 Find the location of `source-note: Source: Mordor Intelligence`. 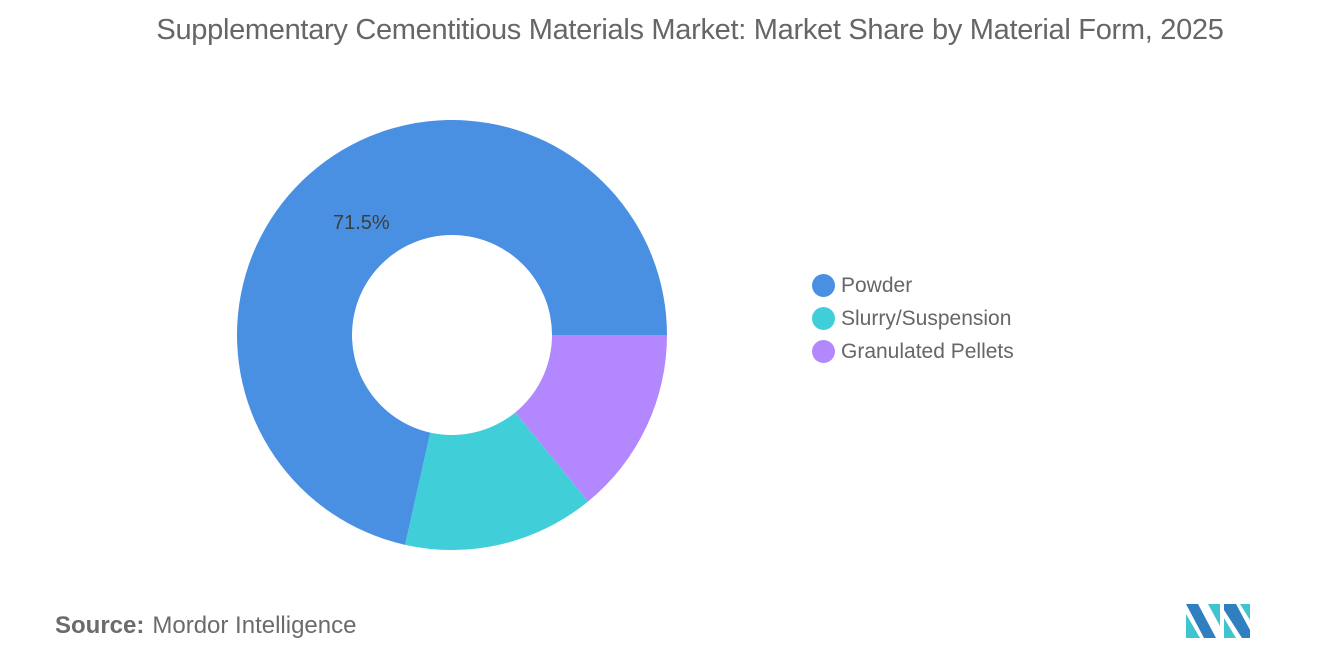

source-note: Source: Mordor Intelligence is located at coordinates (205, 626).